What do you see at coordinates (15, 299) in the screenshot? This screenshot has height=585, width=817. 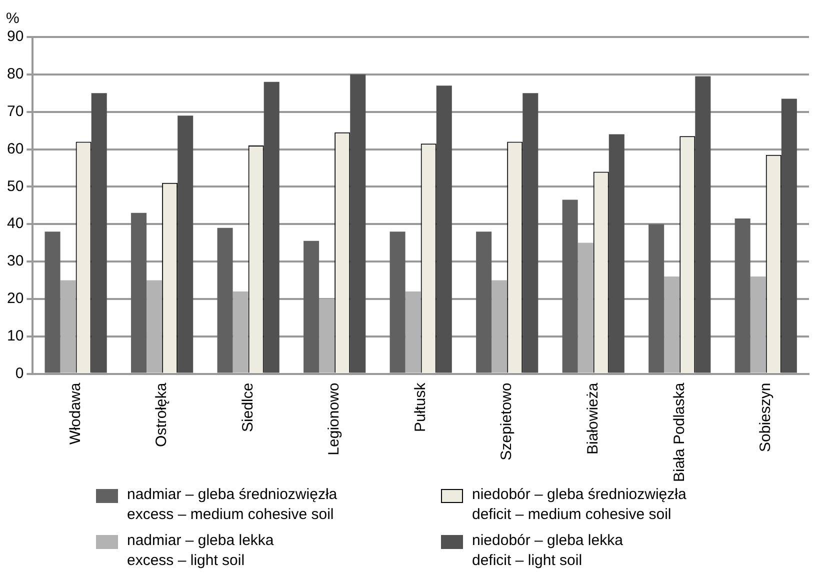 I see `y-tick-label: 20` at bounding box center [15, 299].